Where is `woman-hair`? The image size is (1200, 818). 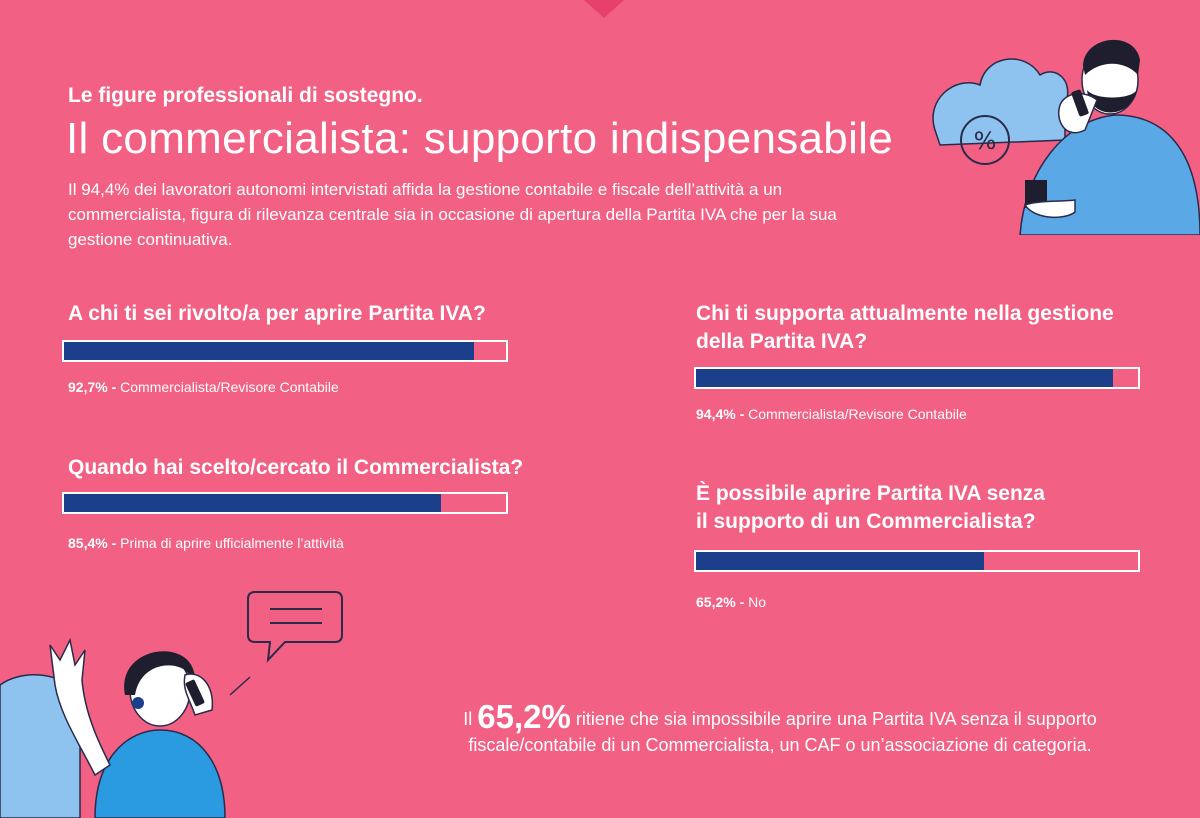
woman-hair is located at coordinates (159, 673).